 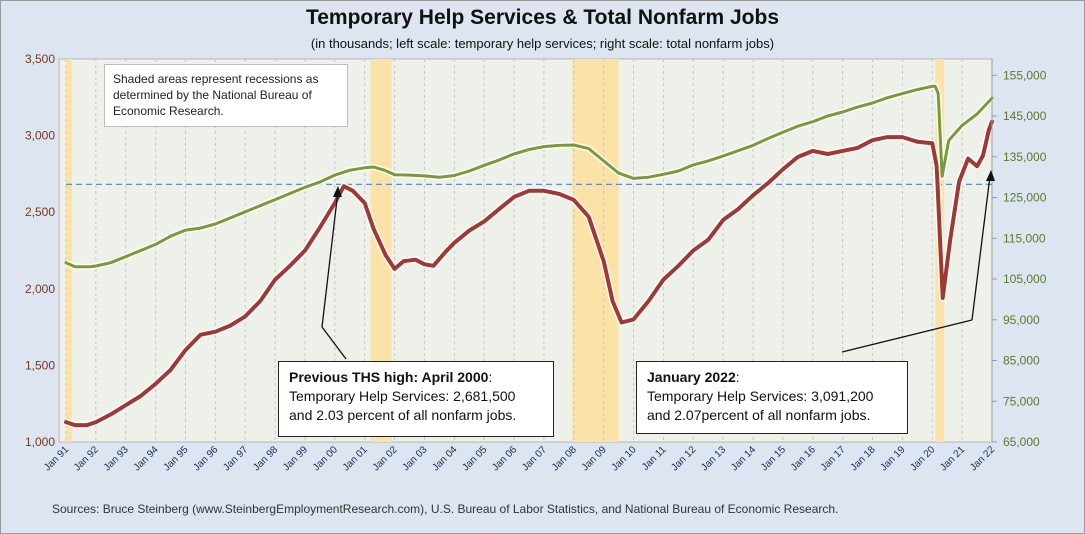 What do you see at coordinates (1021, 361) in the screenshot?
I see `right-tick-label: 85,000` at bounding box center [1021, 361].